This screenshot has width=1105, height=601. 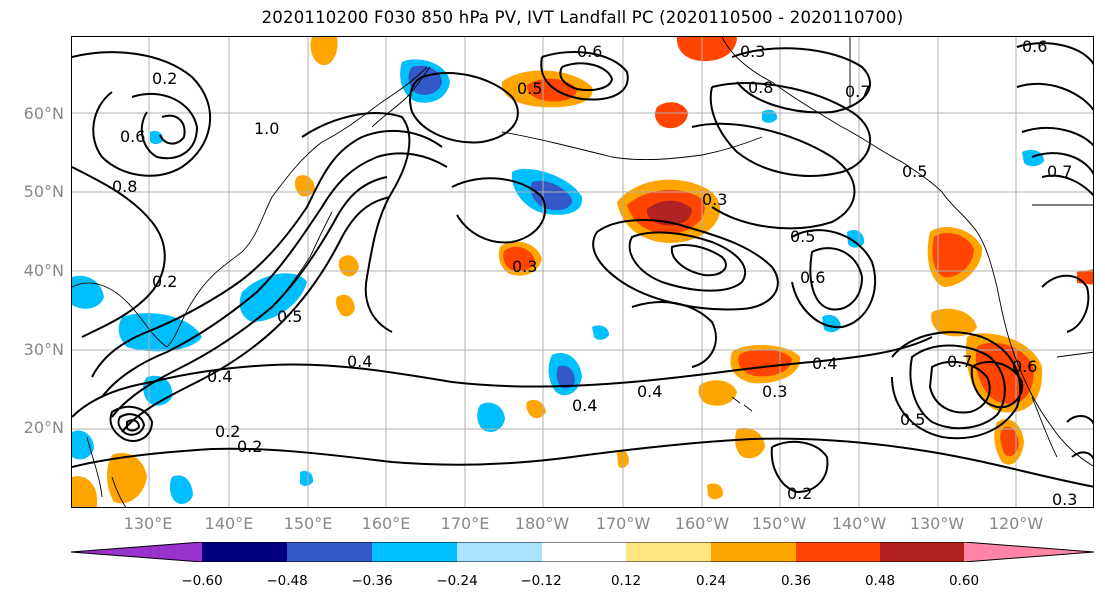 What do you see at coordinates (43, 191) in the screenshot?
I see `lat-label-50n: 50°N` at bounding box center [43, 191].